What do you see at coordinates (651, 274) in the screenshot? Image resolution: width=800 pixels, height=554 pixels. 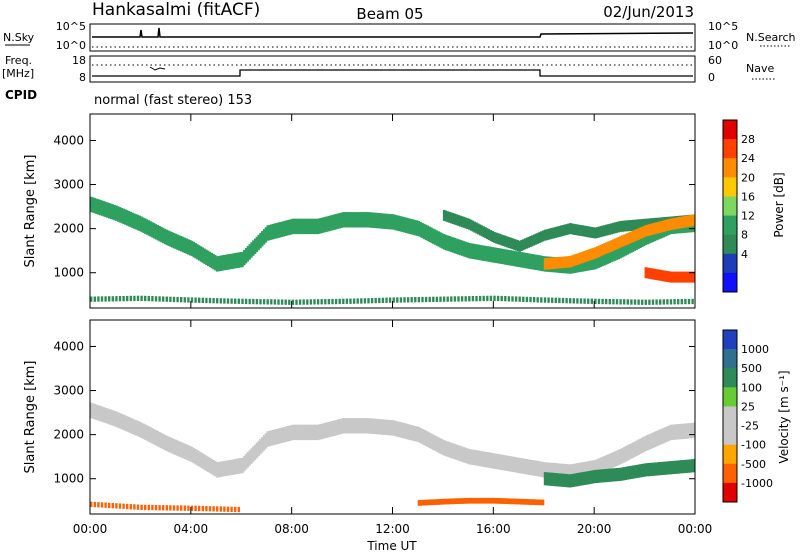 I see `power-band-3-cell` at bounding box center [651, 274].